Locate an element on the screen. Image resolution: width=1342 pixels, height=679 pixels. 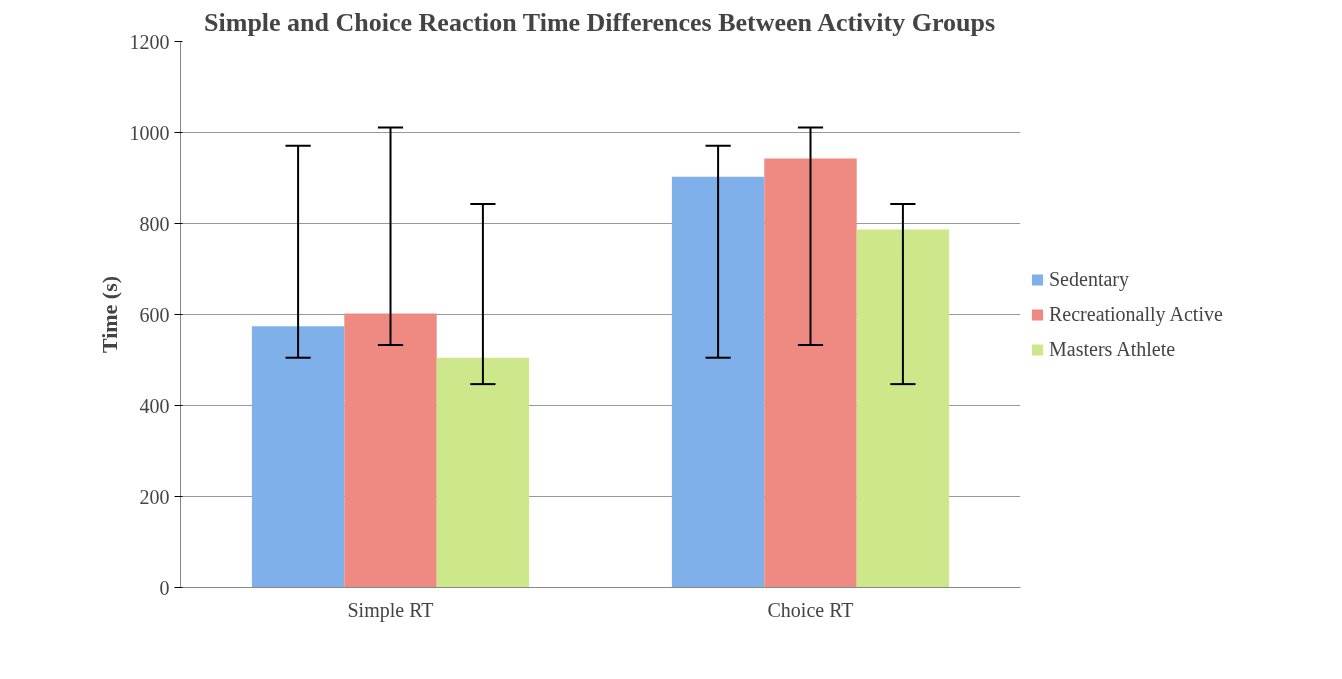
y-tick-label: 1000 is located at coordinates (149, 132).